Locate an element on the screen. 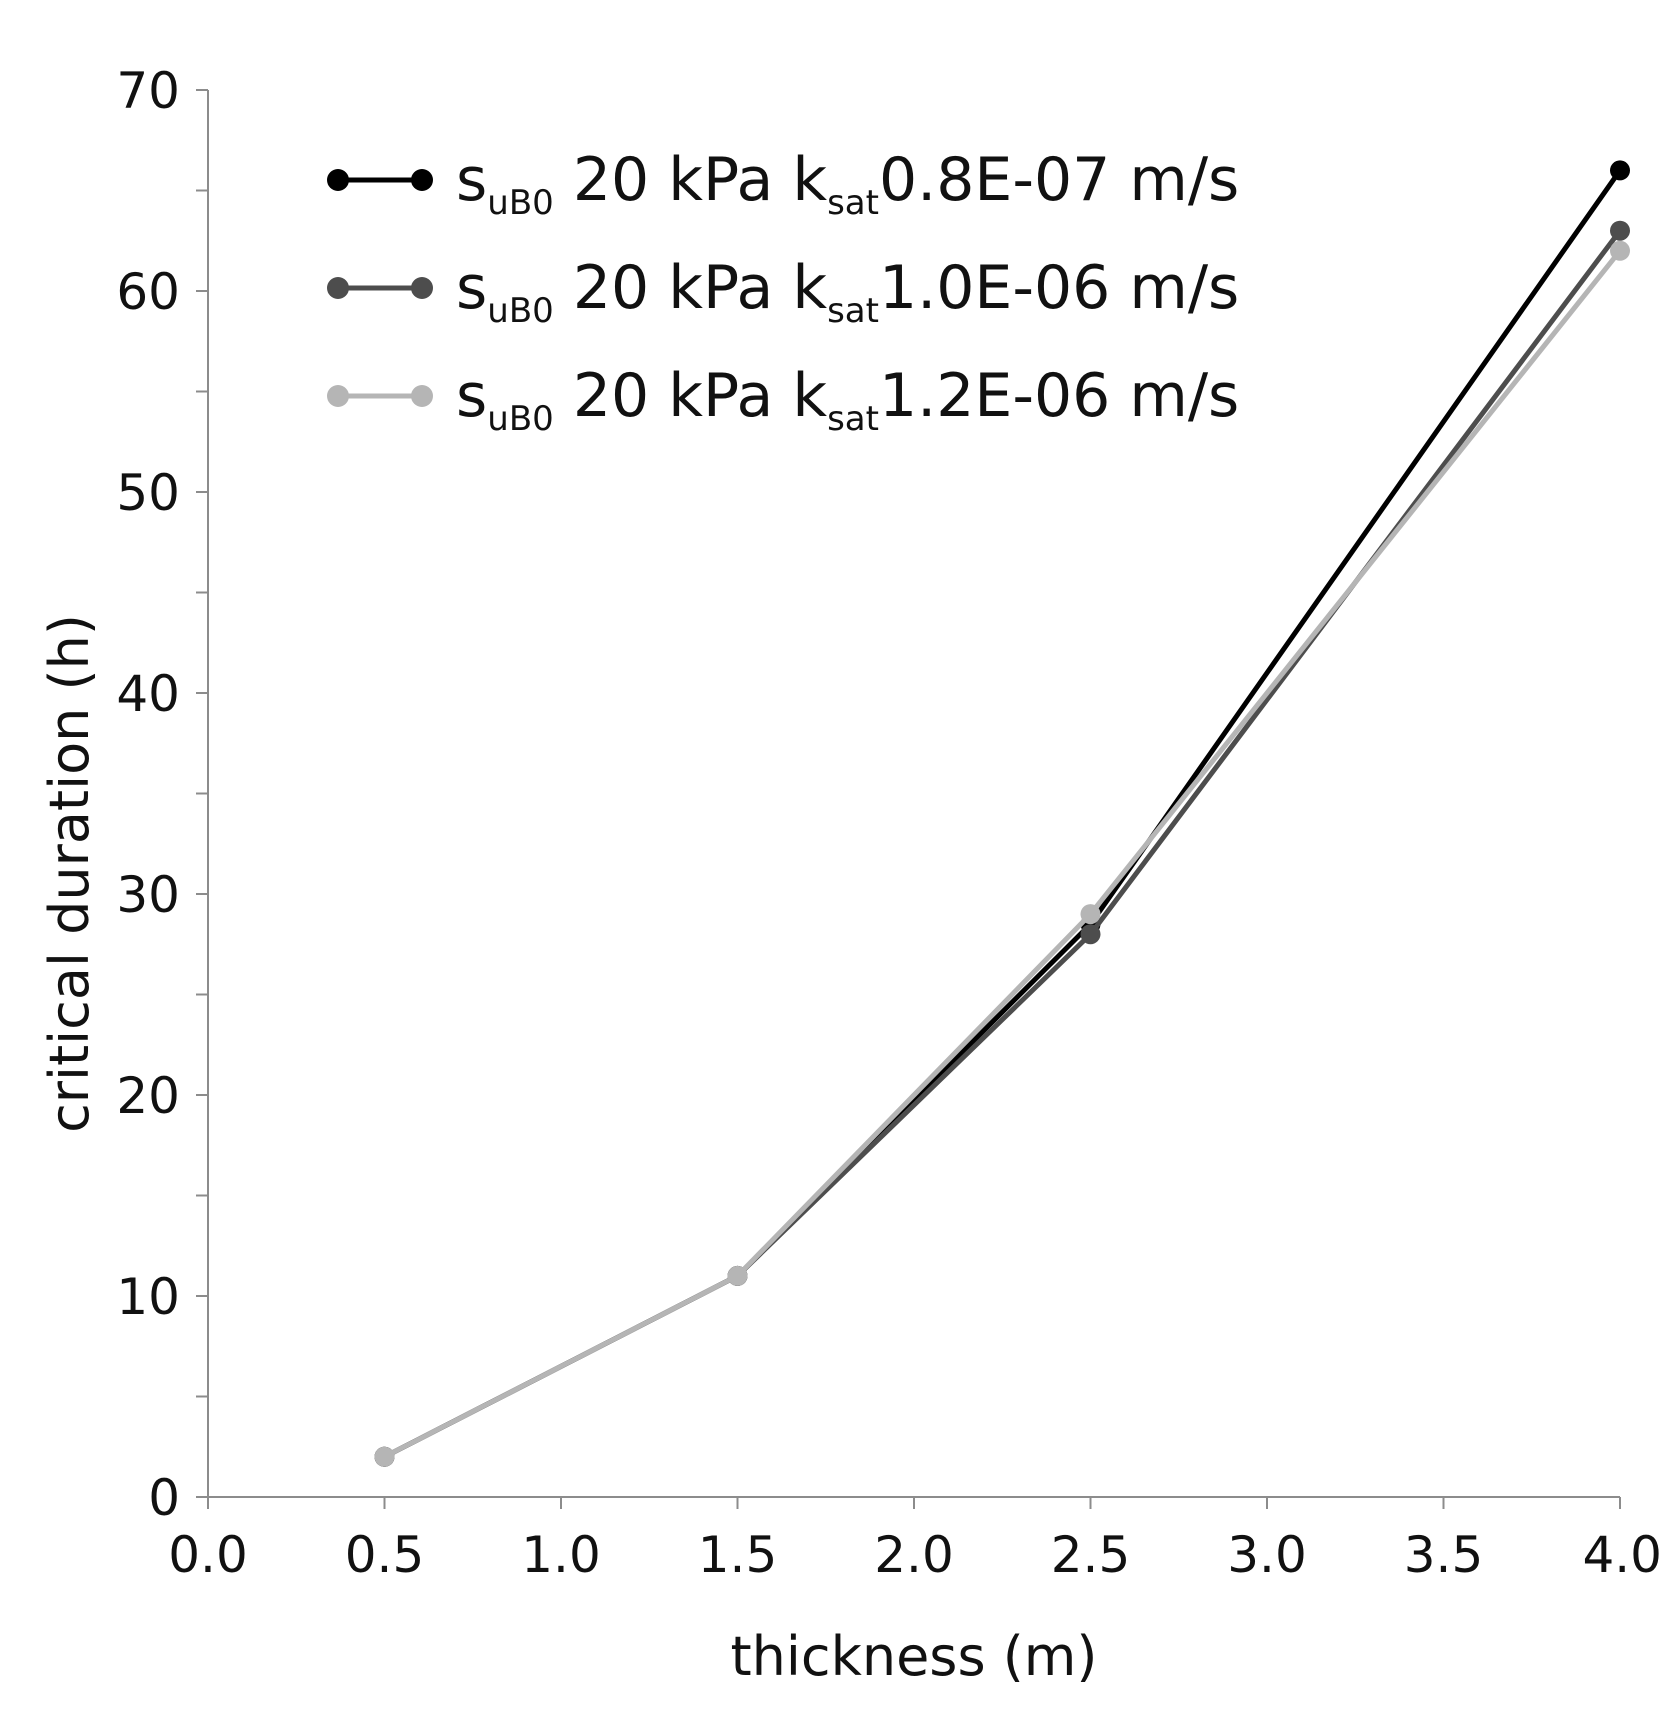 Image resolution: width=1665 pixels, height=1728 pixels. x-tick-label: 2.0 is located at coordinates (914, 1555).